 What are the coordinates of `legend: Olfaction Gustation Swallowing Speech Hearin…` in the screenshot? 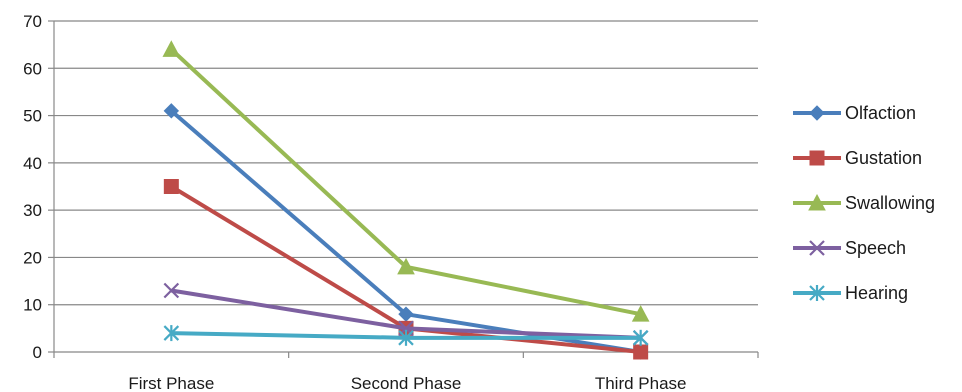 It's located at (864, 203).